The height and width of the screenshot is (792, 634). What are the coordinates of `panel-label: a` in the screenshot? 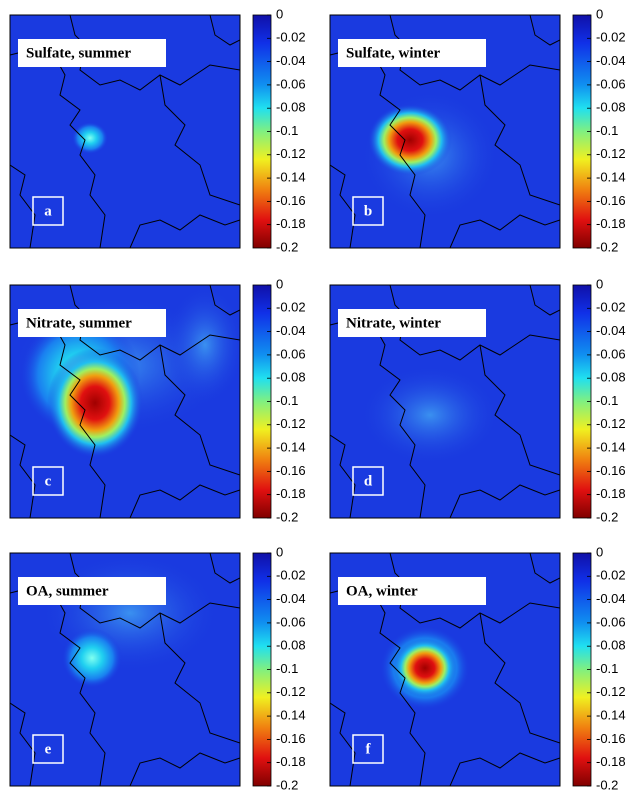 It's located at (48, 211).